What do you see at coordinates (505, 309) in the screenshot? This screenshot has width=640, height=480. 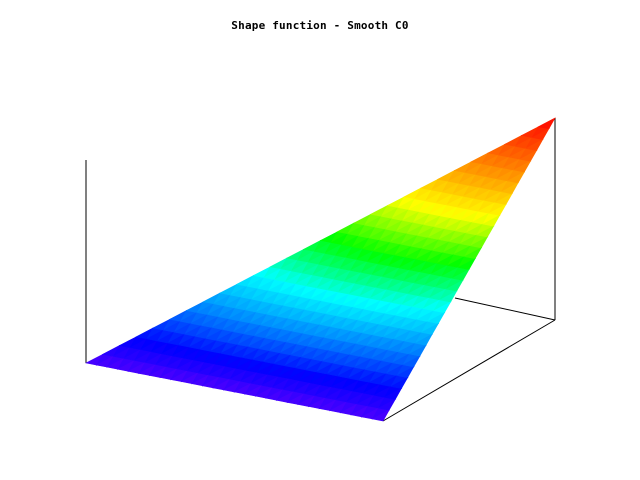 I see `floor-back-edge` at bounding box center [505, 309].